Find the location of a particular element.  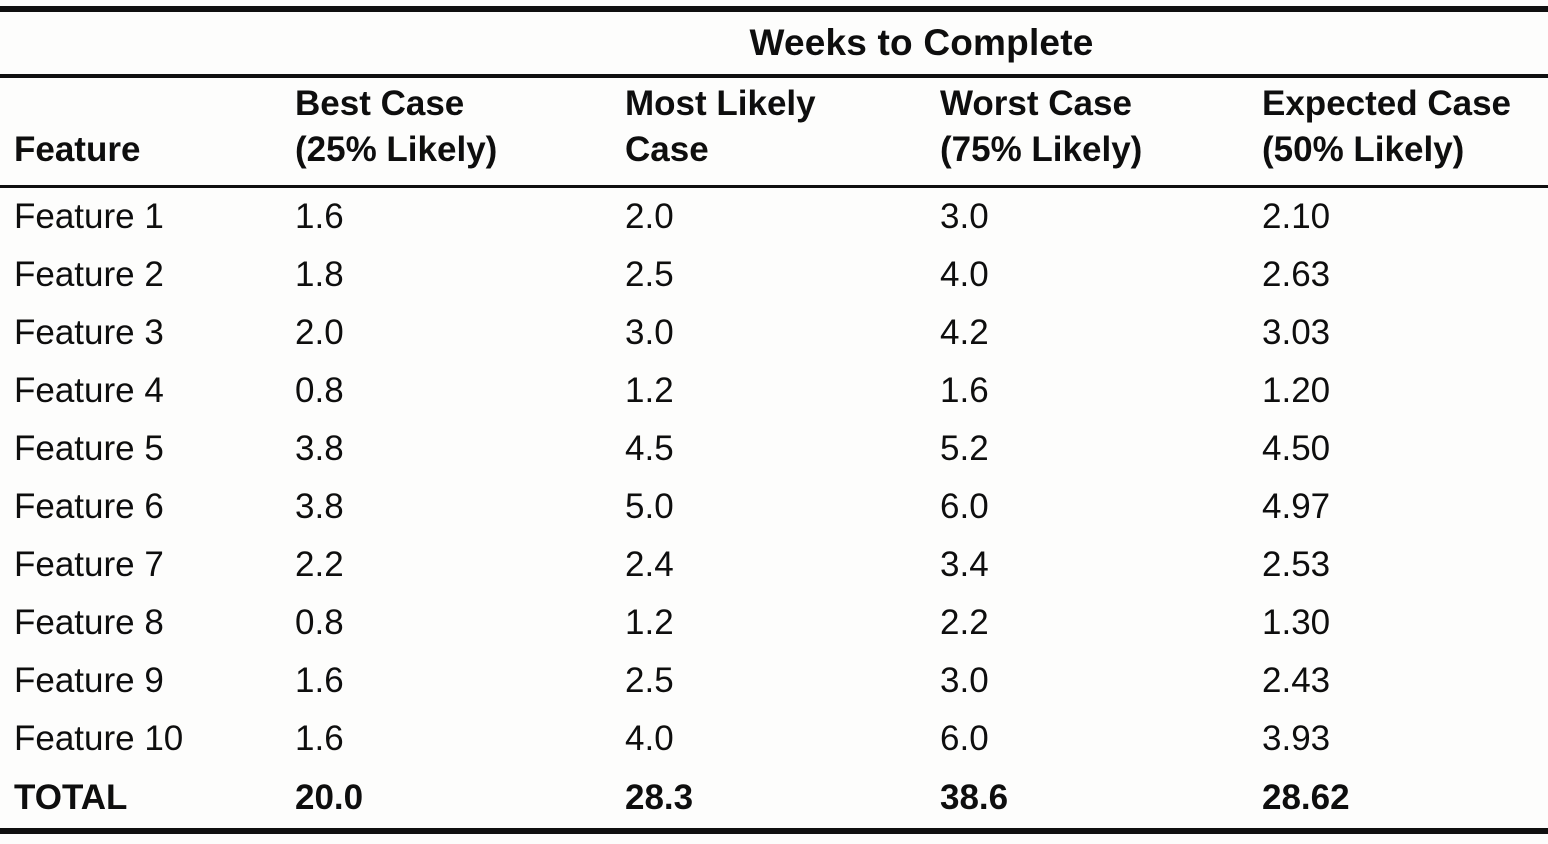

feature-cell: Feature 1 is located at coordinates (89, 216).